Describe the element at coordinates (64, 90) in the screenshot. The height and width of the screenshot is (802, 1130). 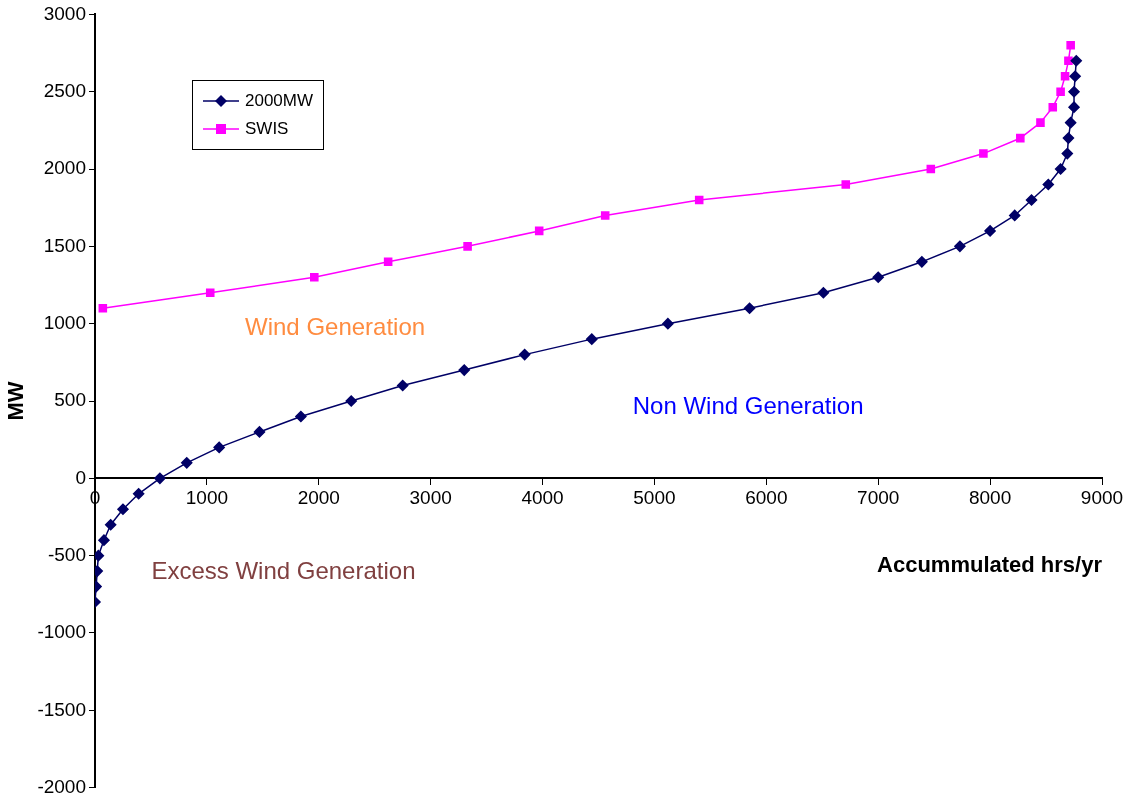
I see `y-tick-label: 2500` at that location.